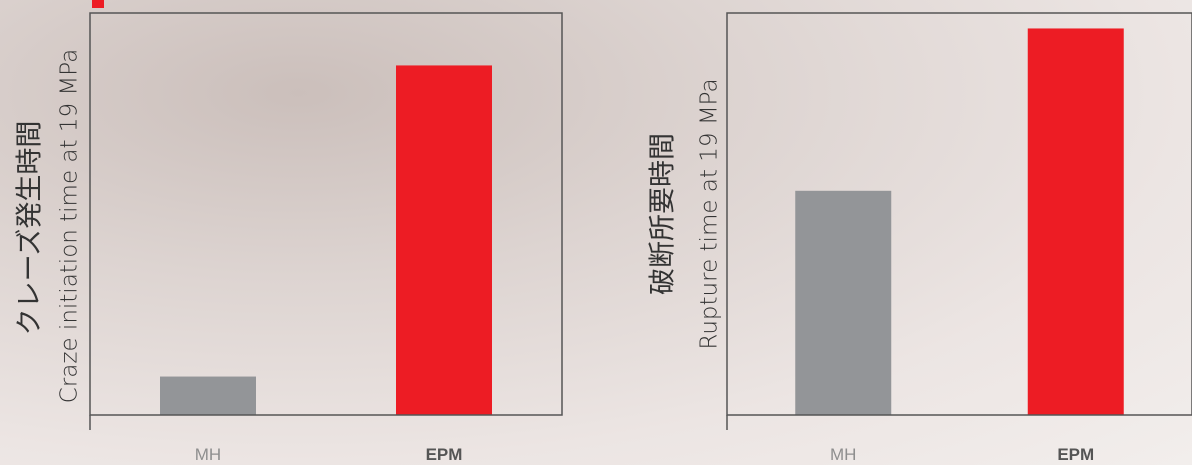  I want to click on y-axis-label-jp: 破断所要時間, so click(663, 214).